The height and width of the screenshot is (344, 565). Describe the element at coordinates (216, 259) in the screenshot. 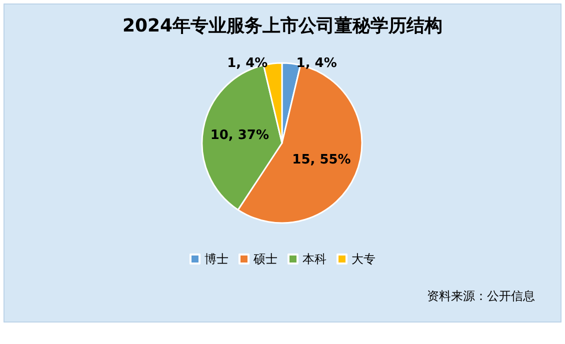

I see `legend-label: 博士` at that location.